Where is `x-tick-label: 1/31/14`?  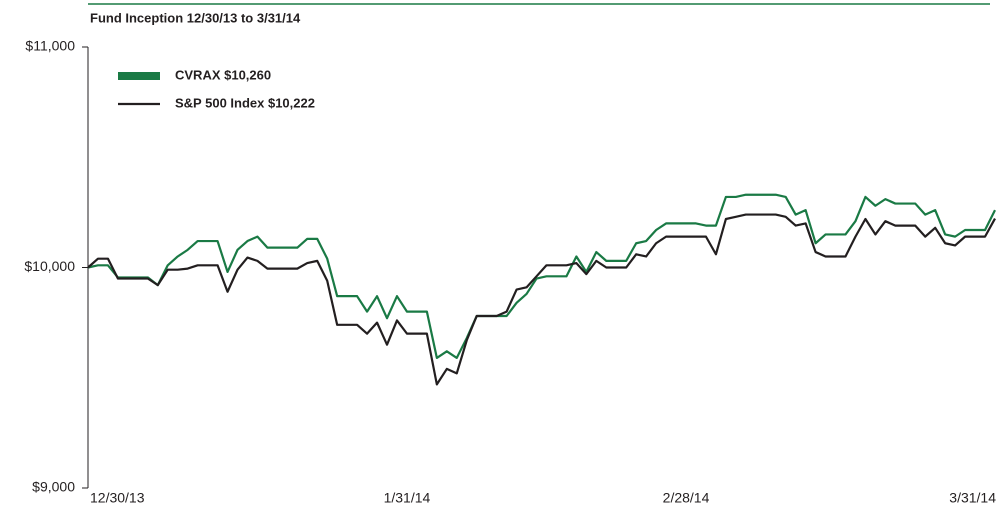
x-tick-label: 1/31/14 is located at coordinates (407, 498).